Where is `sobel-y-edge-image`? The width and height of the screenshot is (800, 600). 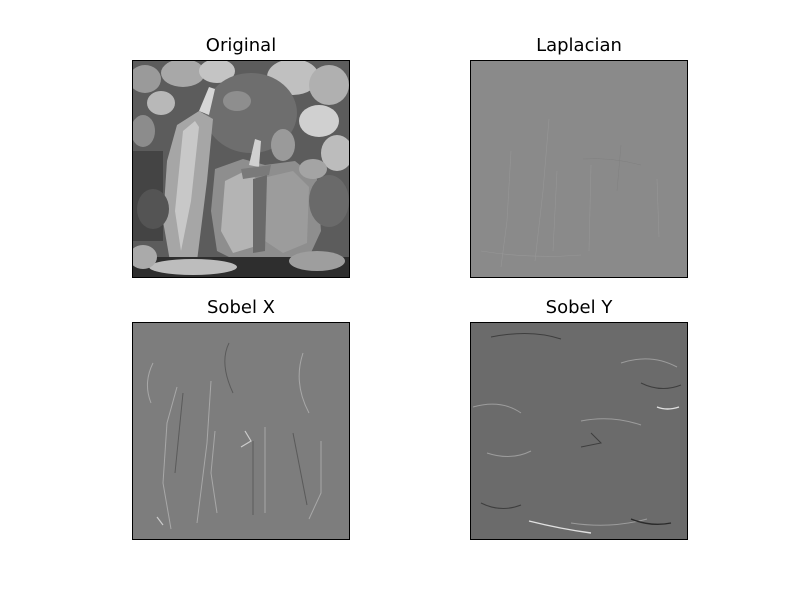
sobel-y-edge-image is located at coordinates (579, 431).